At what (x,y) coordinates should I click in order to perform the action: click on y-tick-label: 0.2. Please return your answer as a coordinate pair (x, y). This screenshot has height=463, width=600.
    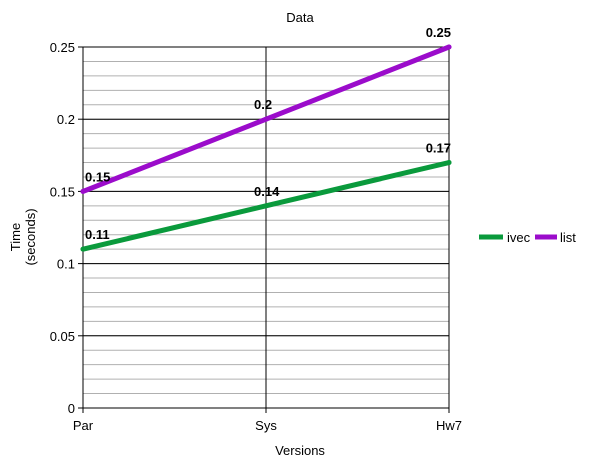
    Looking at the image, I should click on (66, 119).